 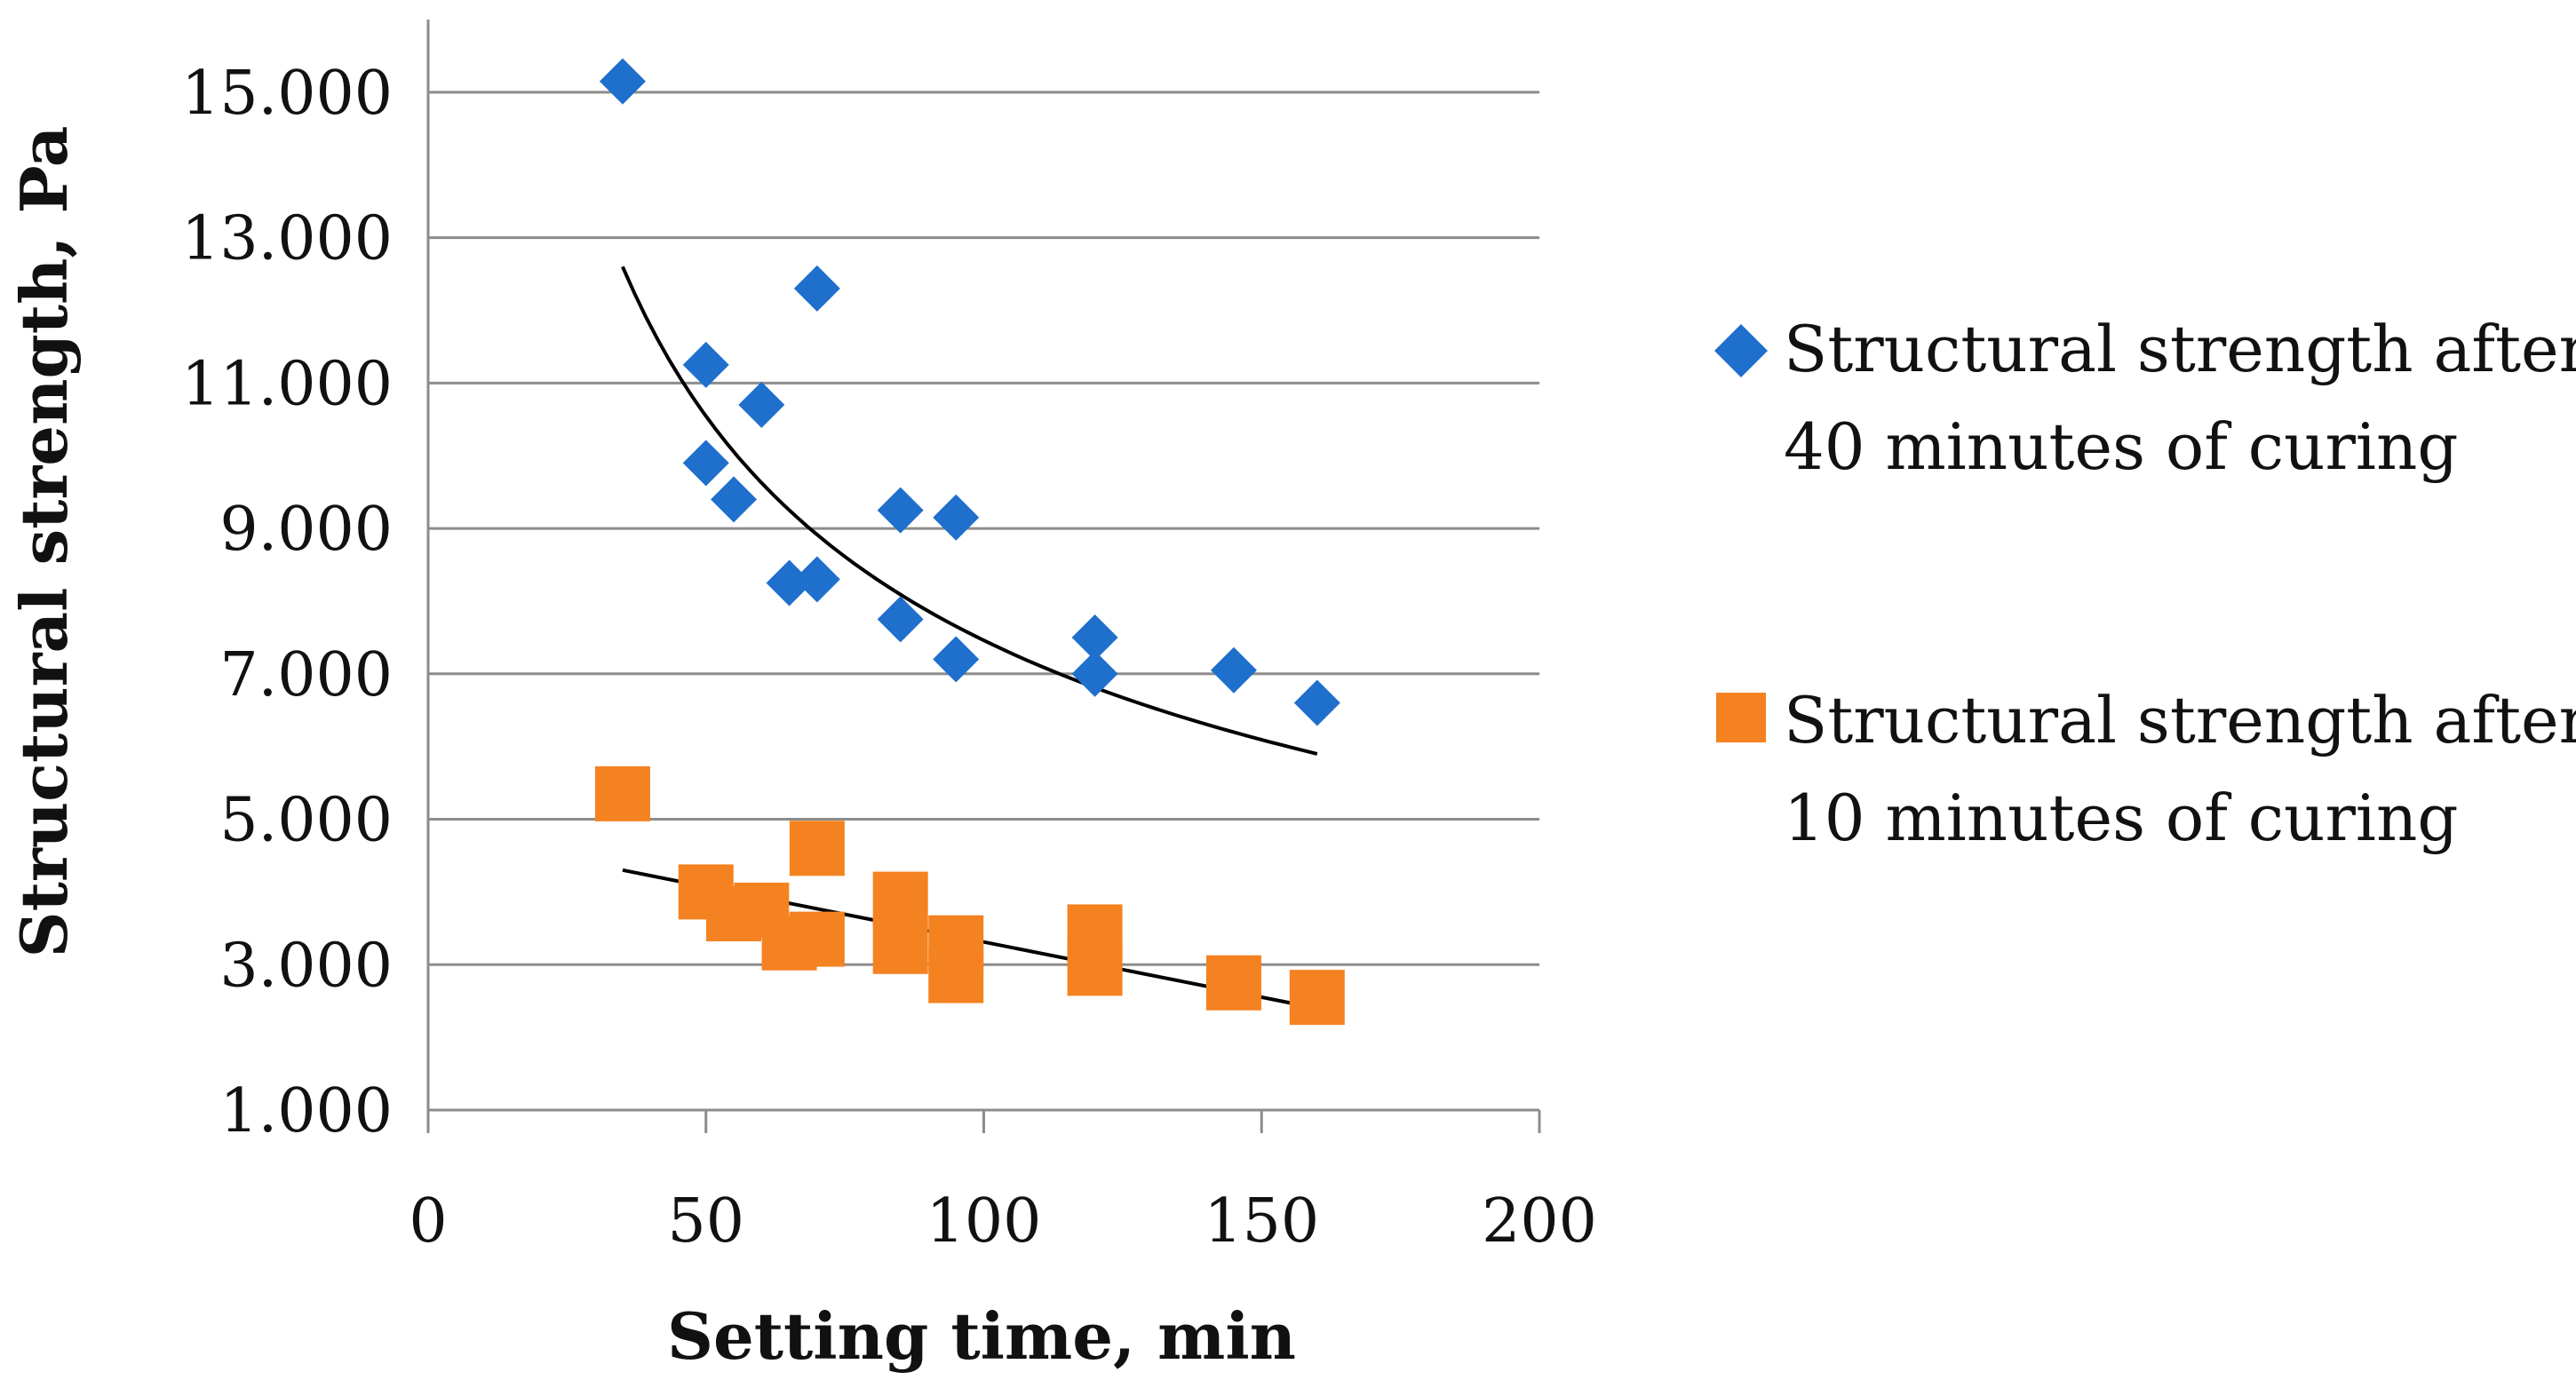 I want to click on x-tick-label-150: 150, so click(x=1261, y=1221).